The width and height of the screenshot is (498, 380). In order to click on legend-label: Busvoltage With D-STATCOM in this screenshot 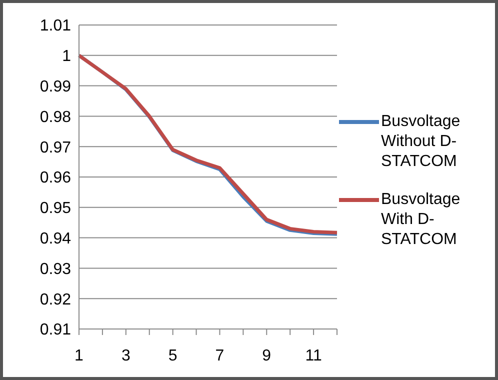, I will do `click(421, 220)`.